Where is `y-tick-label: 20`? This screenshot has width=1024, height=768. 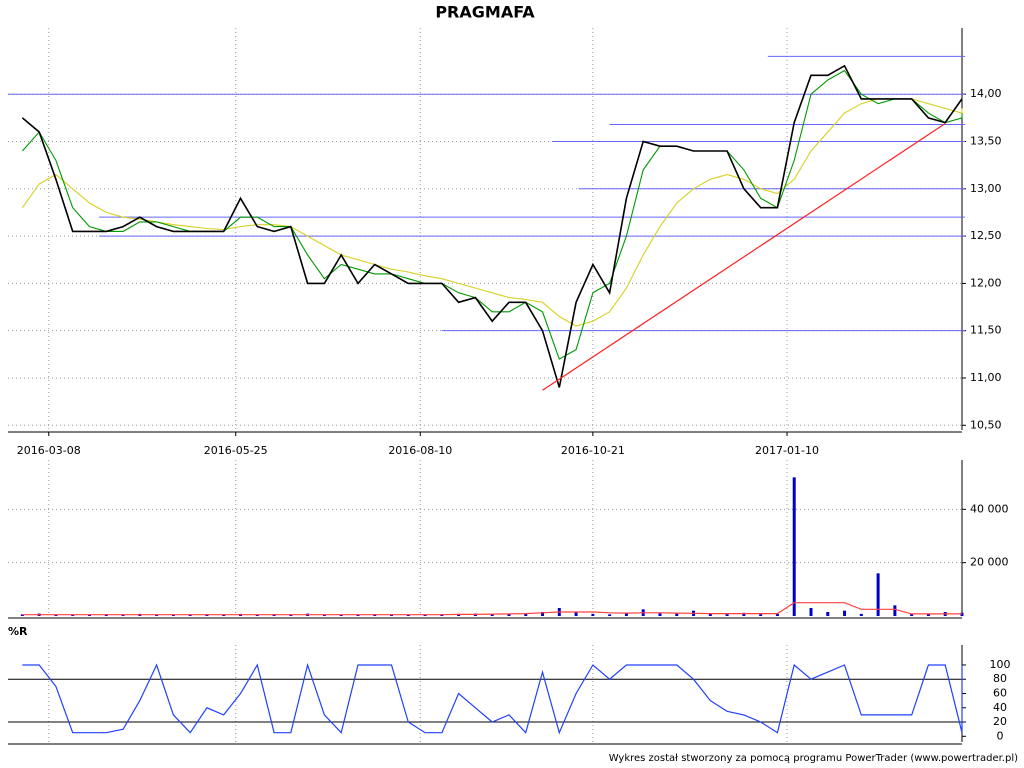 y-tick-label: 20 is located at coordinates (1000, 721).